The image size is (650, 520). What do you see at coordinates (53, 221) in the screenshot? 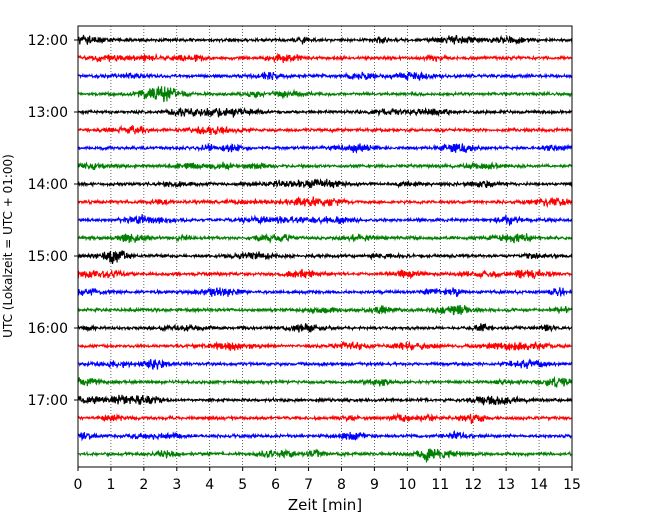
I see `y-axis: 12:00 13:00 14:00 15:00 16:00 17:00` at bounding box center [53, 221].